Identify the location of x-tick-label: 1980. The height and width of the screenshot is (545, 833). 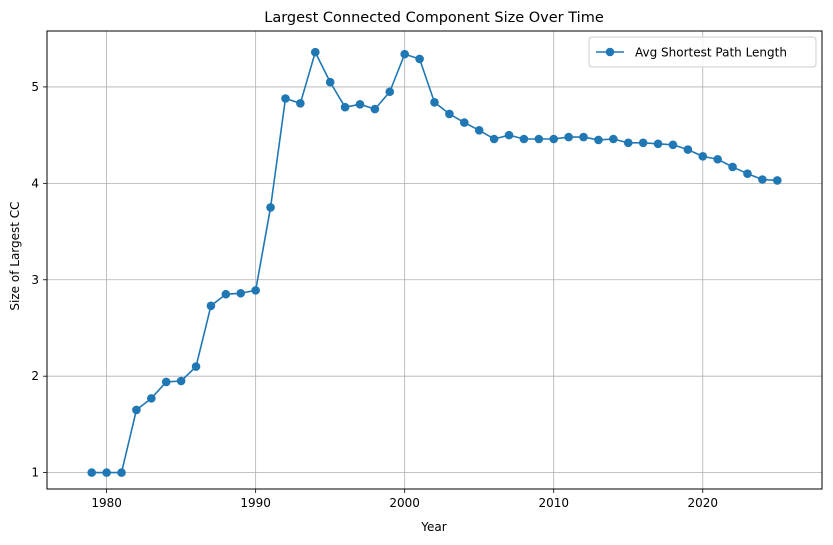
(106, 503).